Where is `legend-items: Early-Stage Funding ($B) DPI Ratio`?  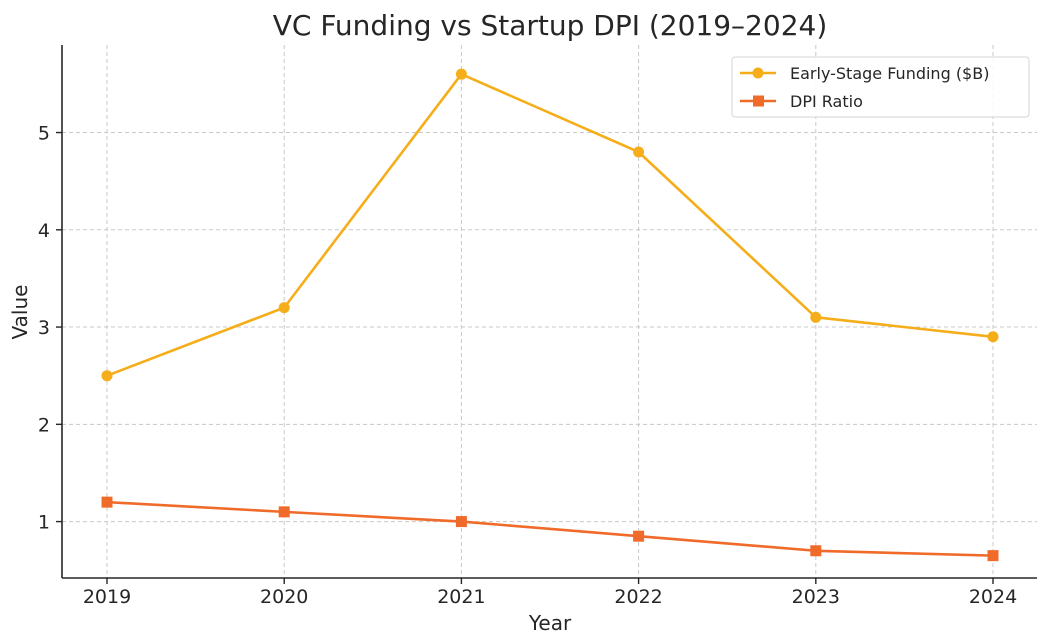 legend-items: Early-Stage Funding ($B) DPI Ratio is located at coordinates (864, 87).